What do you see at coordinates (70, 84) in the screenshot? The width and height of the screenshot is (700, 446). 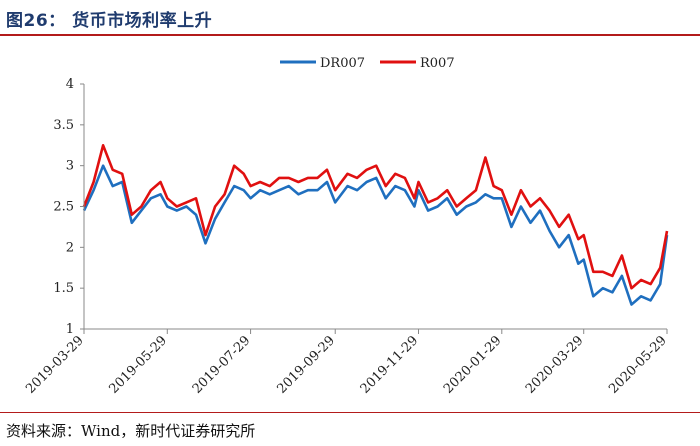 I see `y-tick-label: 4` at bounding box center [70, 84].